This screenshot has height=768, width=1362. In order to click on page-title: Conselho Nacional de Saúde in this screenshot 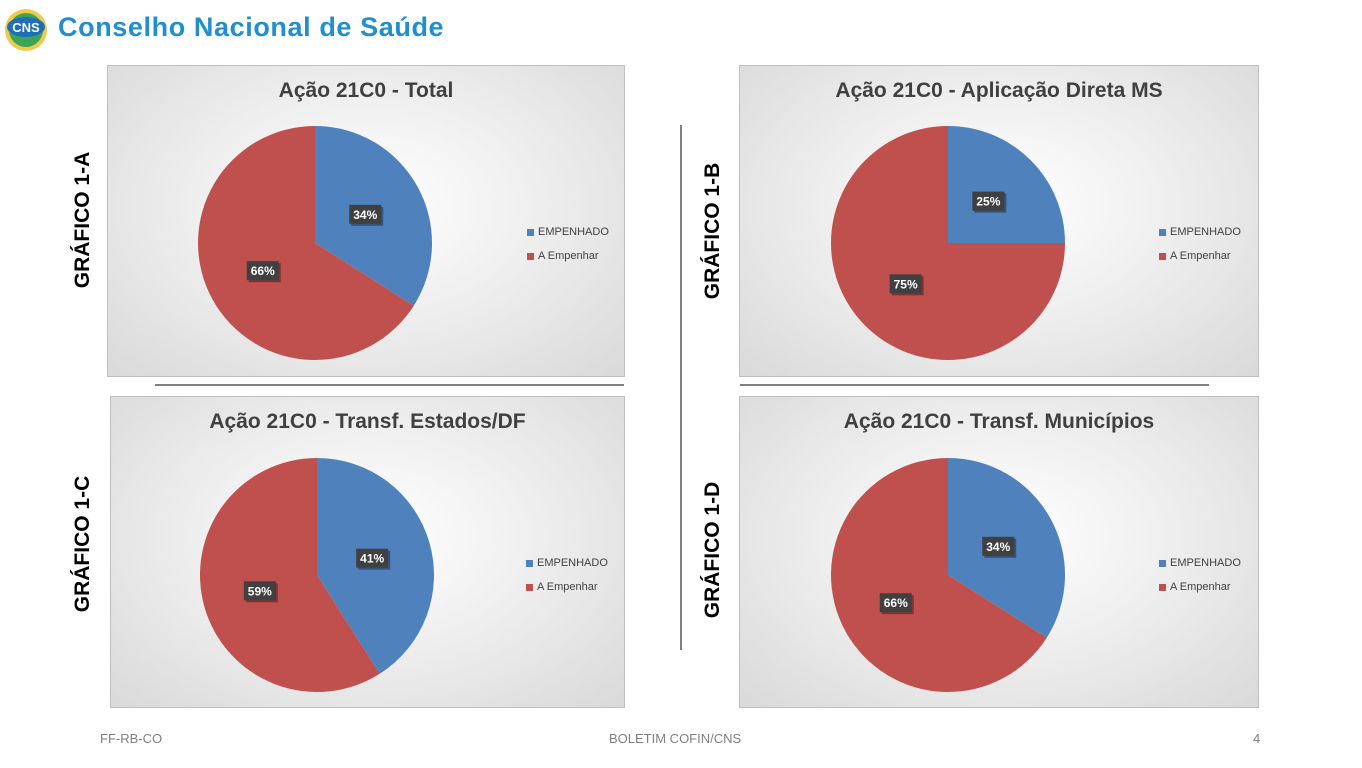, I will do `click(251, 27)`.